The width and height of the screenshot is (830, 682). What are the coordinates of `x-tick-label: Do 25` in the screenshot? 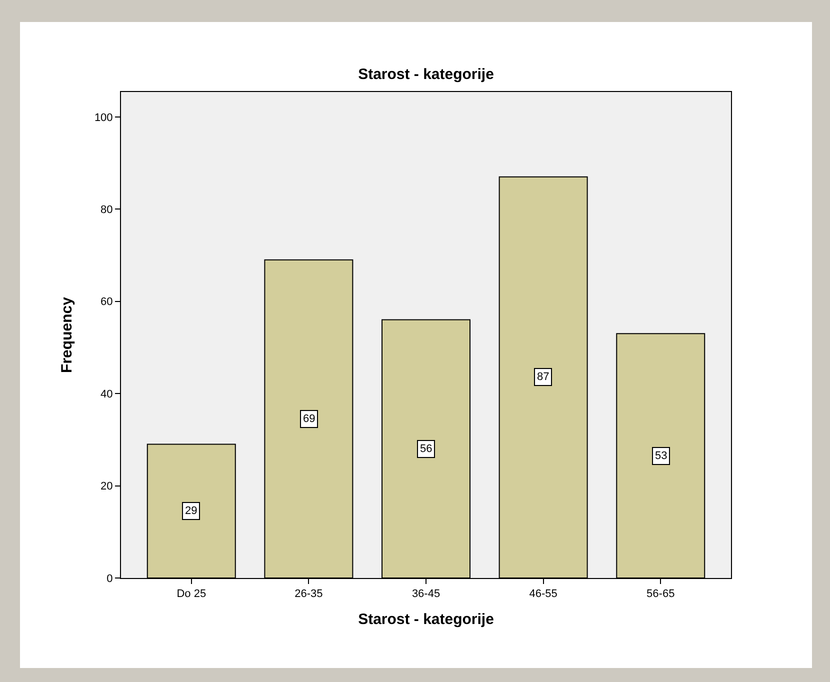 It's located at (191, 594).